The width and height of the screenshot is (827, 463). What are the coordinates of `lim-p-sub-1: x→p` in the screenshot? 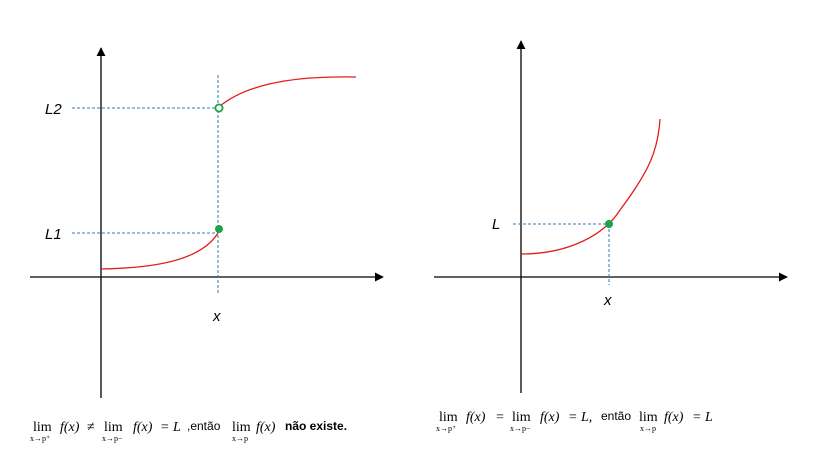 It's located at (240, 438).